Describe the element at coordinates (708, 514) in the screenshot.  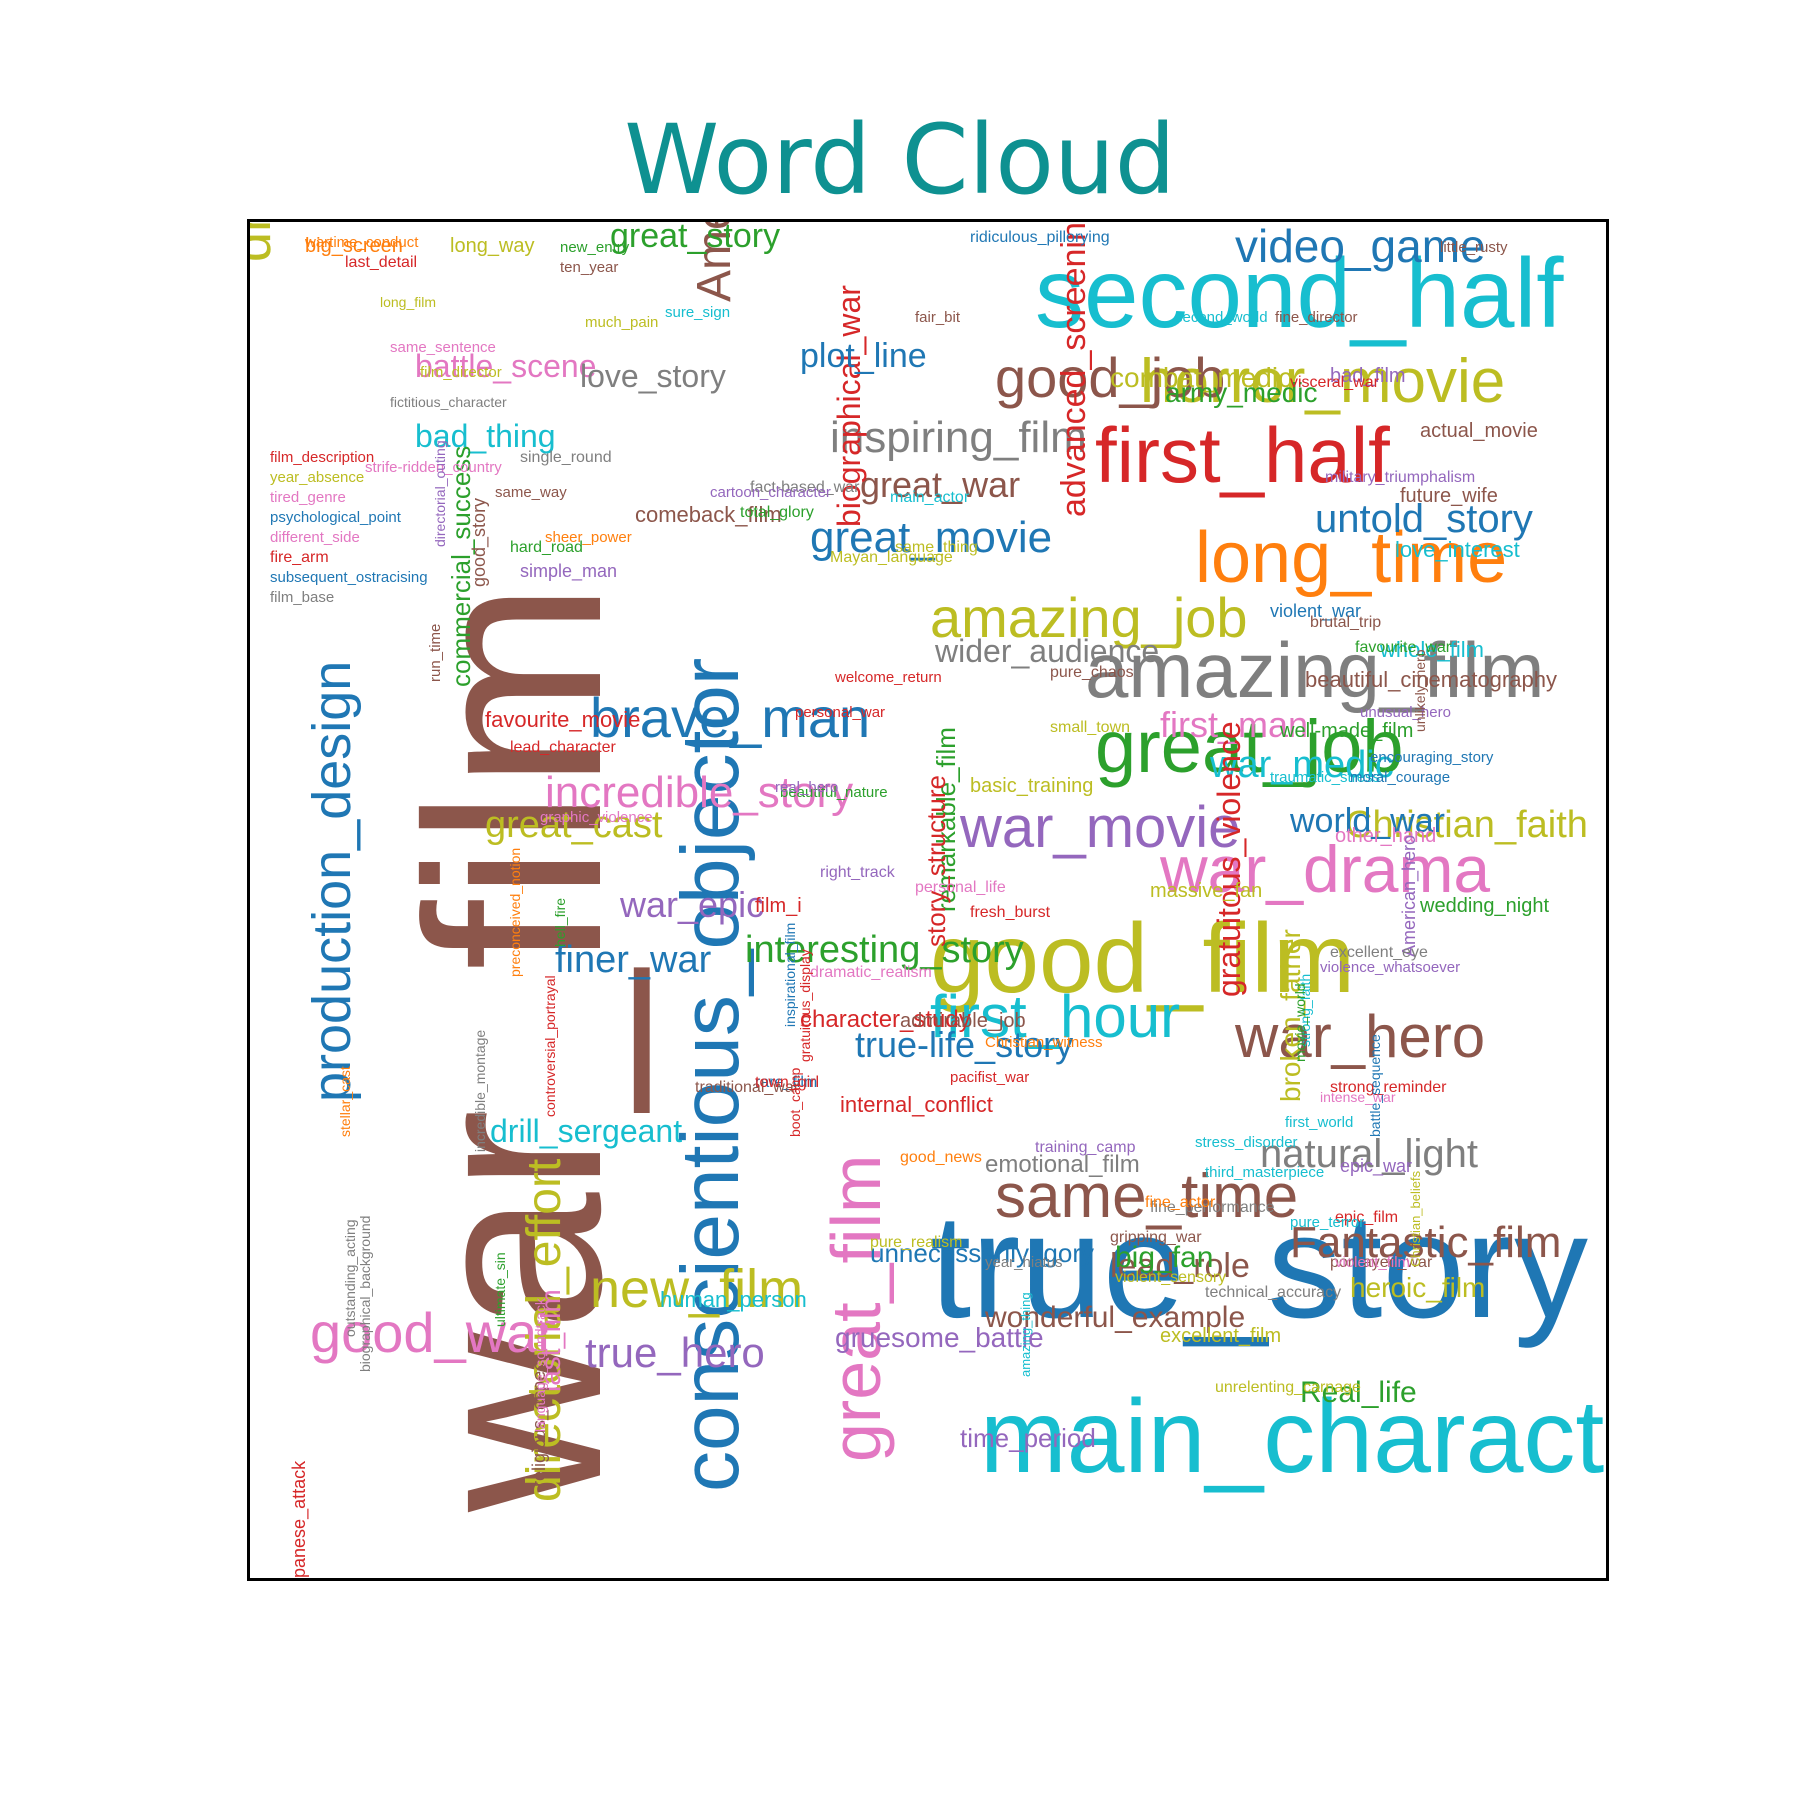
I see `word-comeback-film: comeback_film` at that location.